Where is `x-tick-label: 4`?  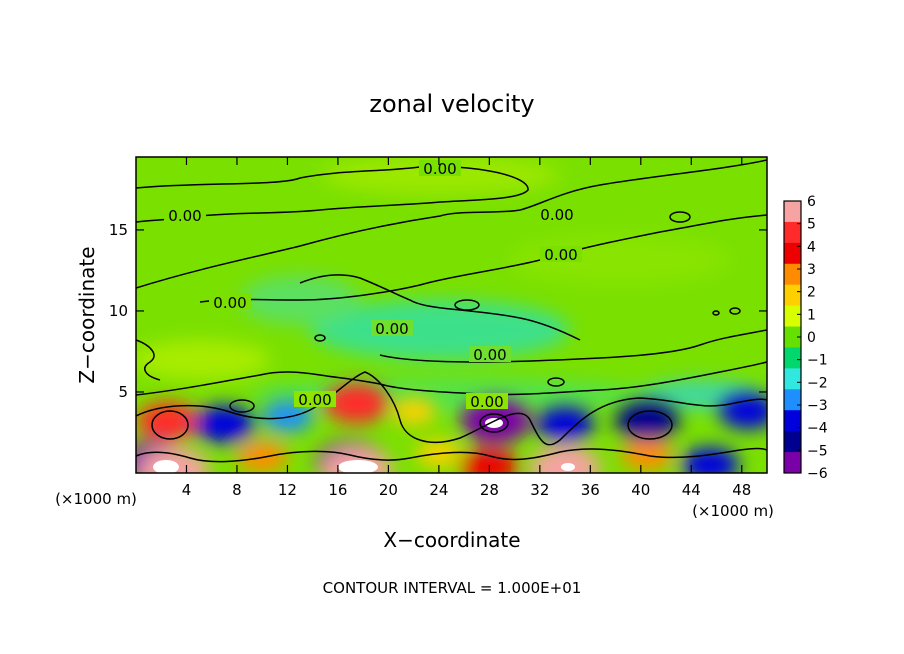 x-tick-label: 4 is located at coordinates (187, 490).